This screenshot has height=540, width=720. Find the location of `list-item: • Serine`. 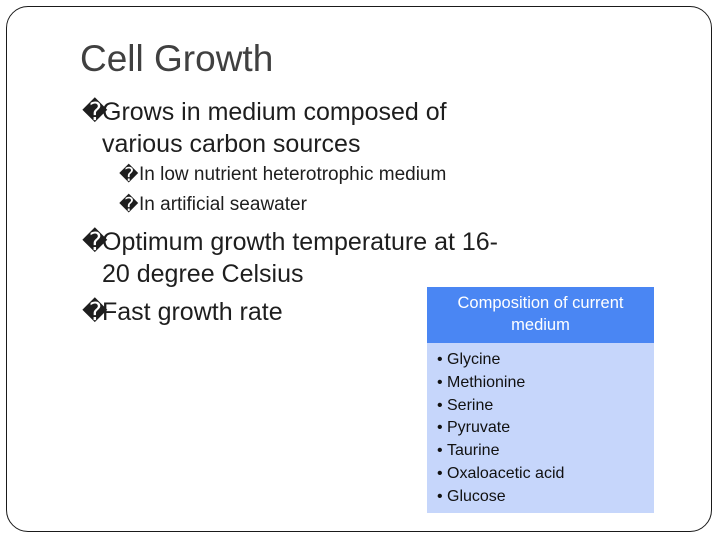

list-item: • Serine is located at coordinates (465, 405).